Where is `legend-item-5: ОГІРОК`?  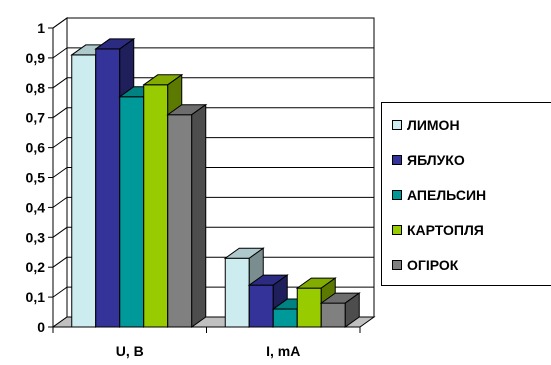
legend-item-5: ОГІРОК is located at coordinates (425, 265).